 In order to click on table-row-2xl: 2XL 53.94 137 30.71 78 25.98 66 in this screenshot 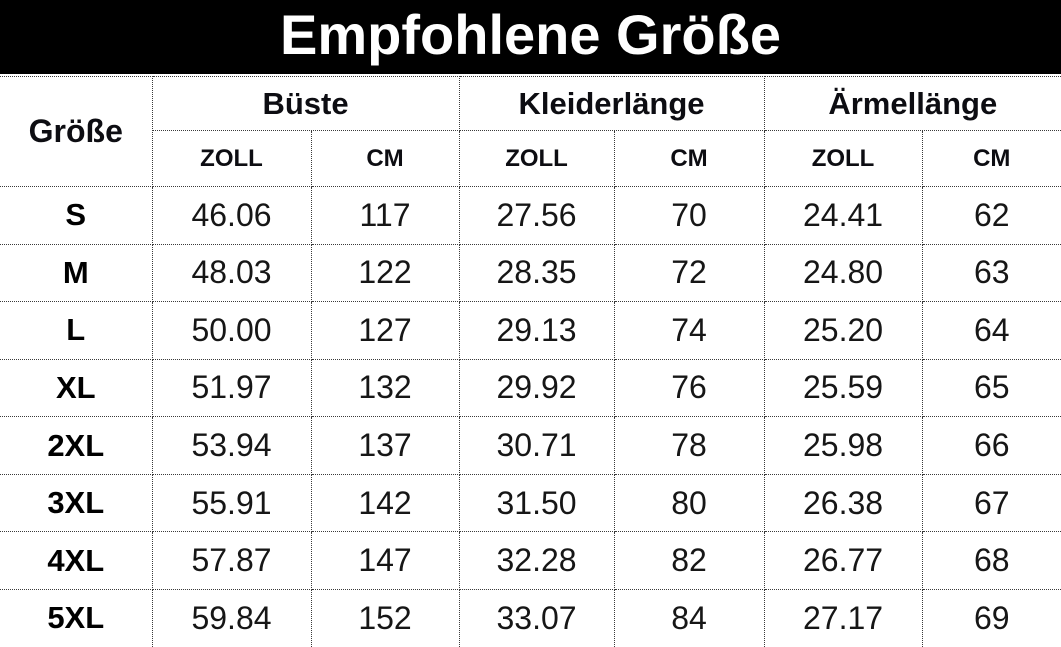, I will do `click(530, 445)`.